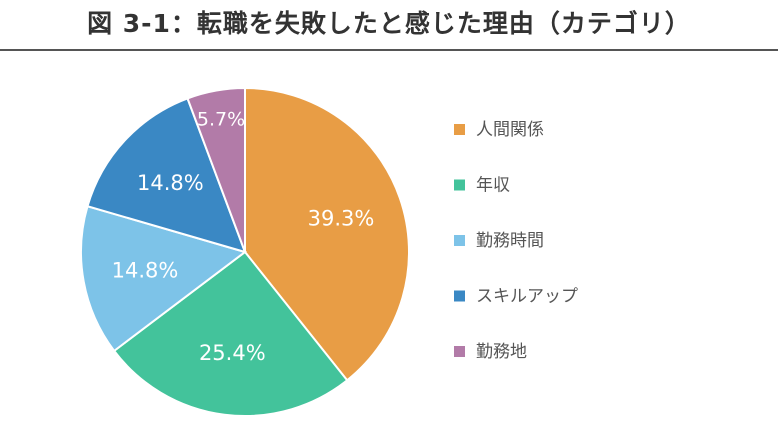 The width and height of the screenshot is (778, 440). I want to click on legend-label-2: 年収, so click(493, 186).